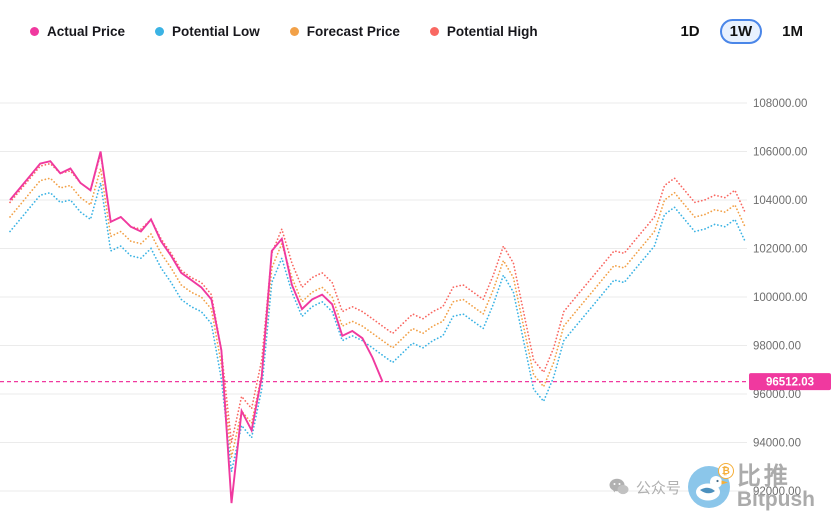 This screenshot has width=831, height=521. What do you see at coordinates (780, 201) in the screenshot?
I see `y-axis-label: 104000.00` at bounding box center [780, 201].